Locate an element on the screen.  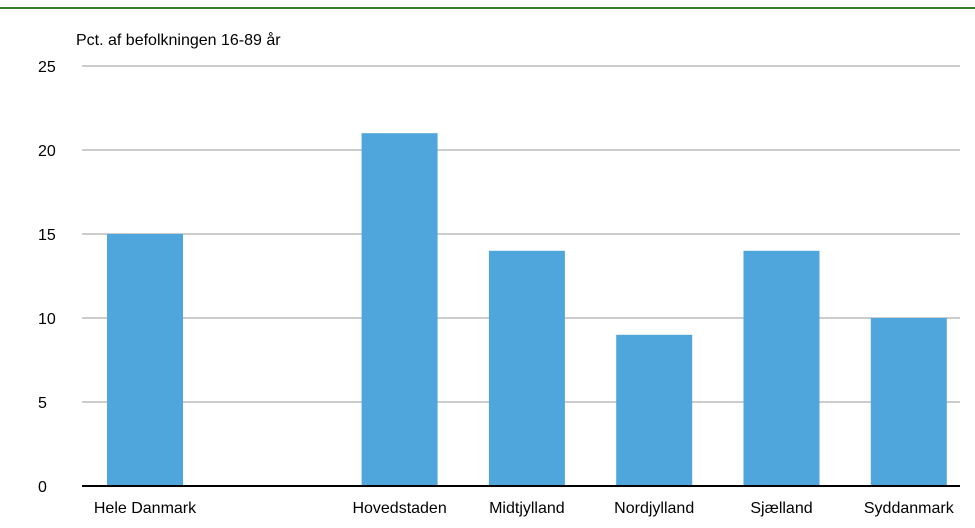
x-tick-label: Syddanmark is located at coordinates (909, 508).